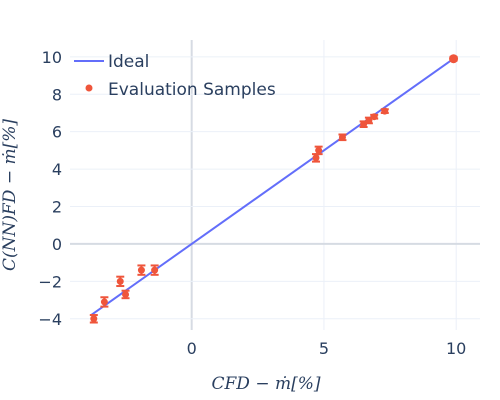  What do you see at coordinates (57, 207) in the screenshot?
I see `y-tick-label: 2` at bounding box center [57, 207].